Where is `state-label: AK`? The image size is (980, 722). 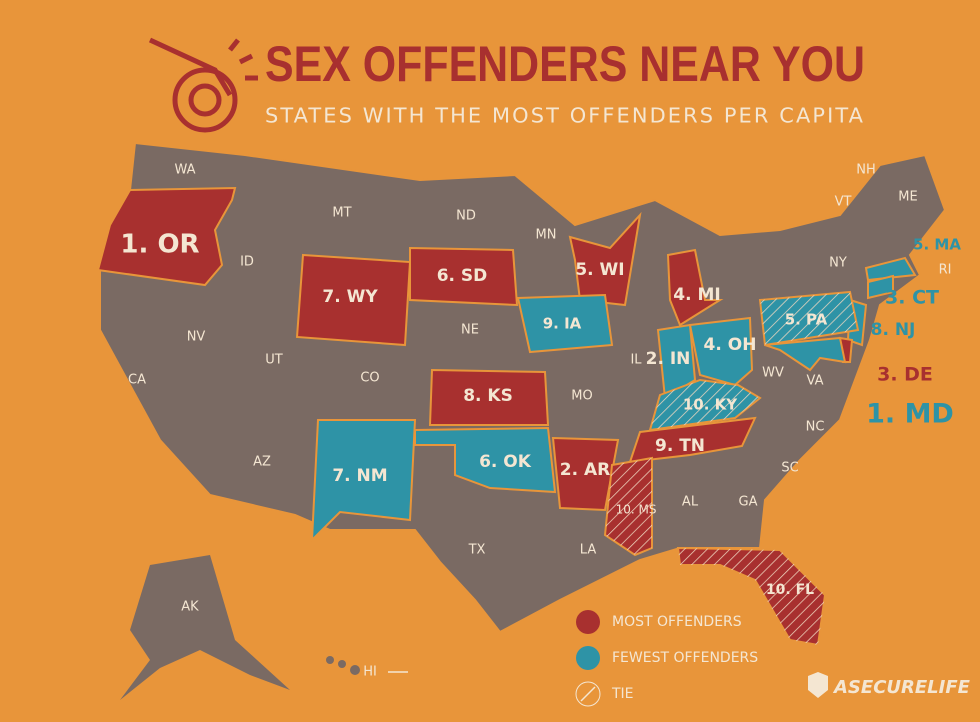 state-label: AK is located at coordinates (190, 607).